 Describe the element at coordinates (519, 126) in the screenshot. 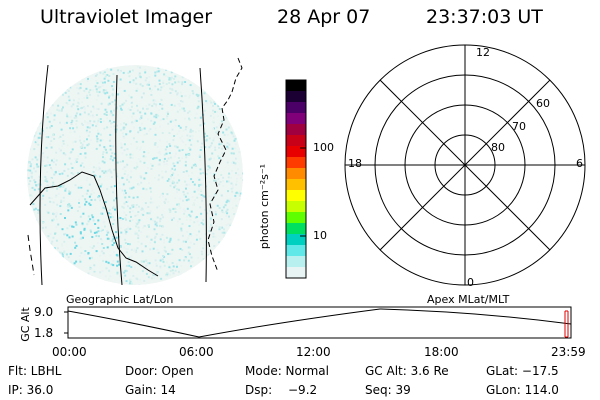

I see `lat-70-label: 70` at that location.